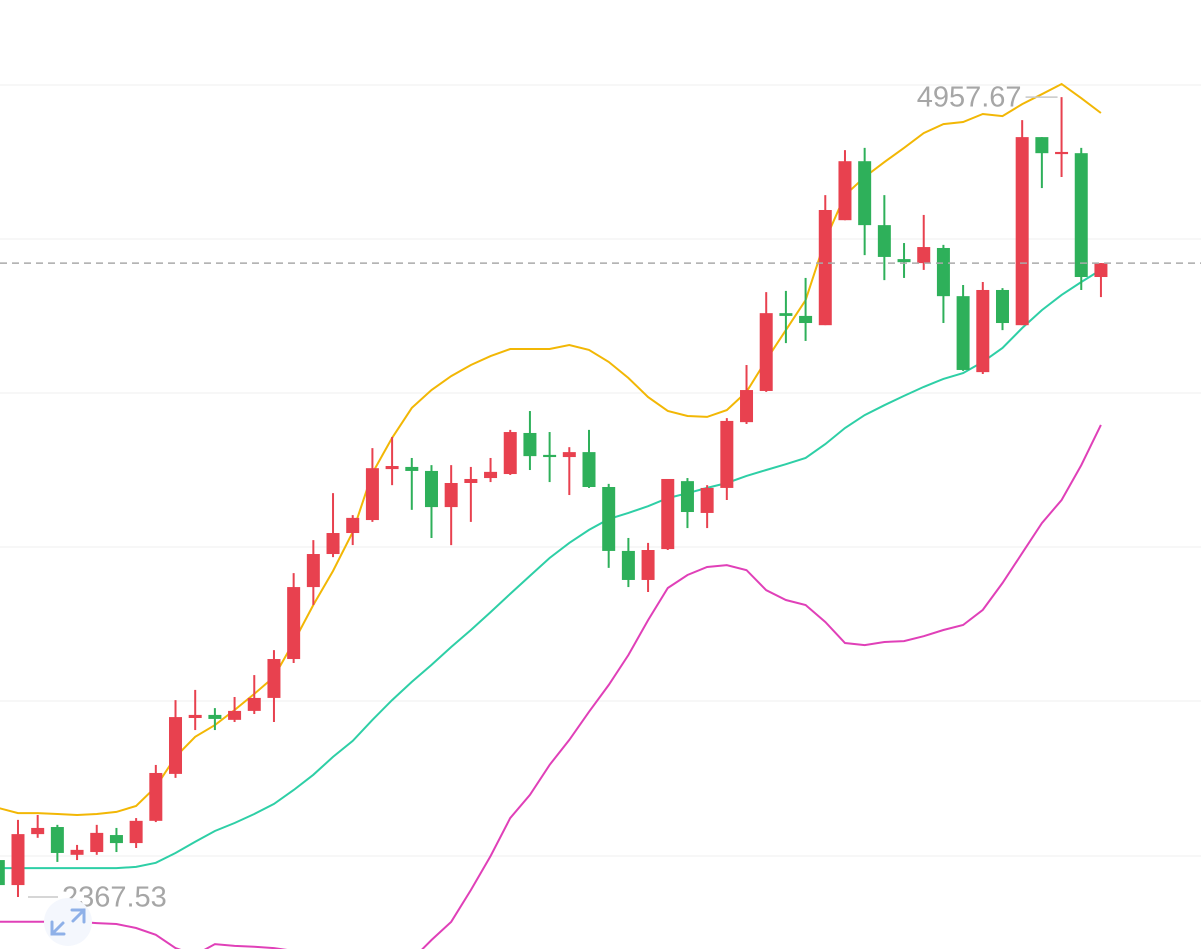 The height and width of the screenshot is (949, 1201). I want to click on expand-icon, so click(68, 922).